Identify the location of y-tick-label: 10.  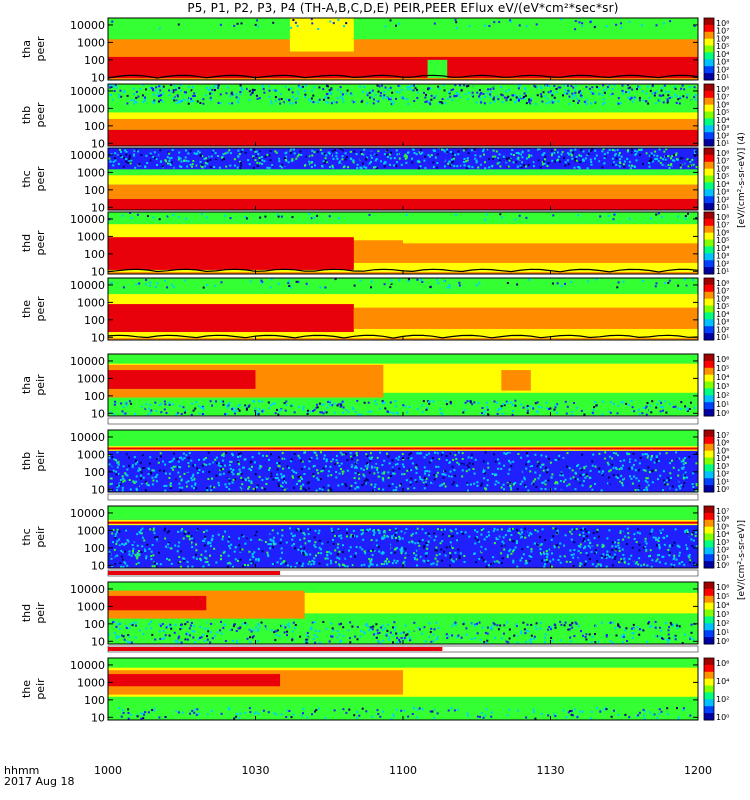
(98, 413).